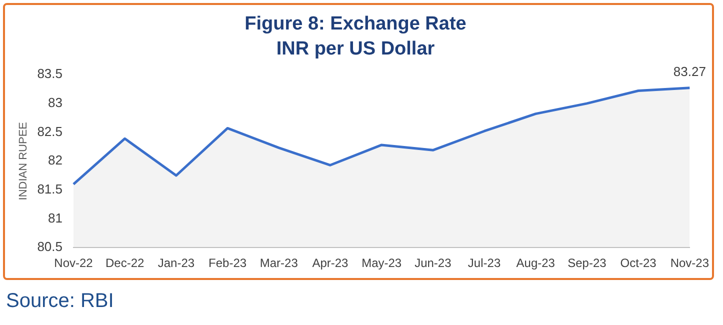  Describe the element at coordinates (49, 189) in the screenshot. I see `y-tick-label: 81.5` at that location.